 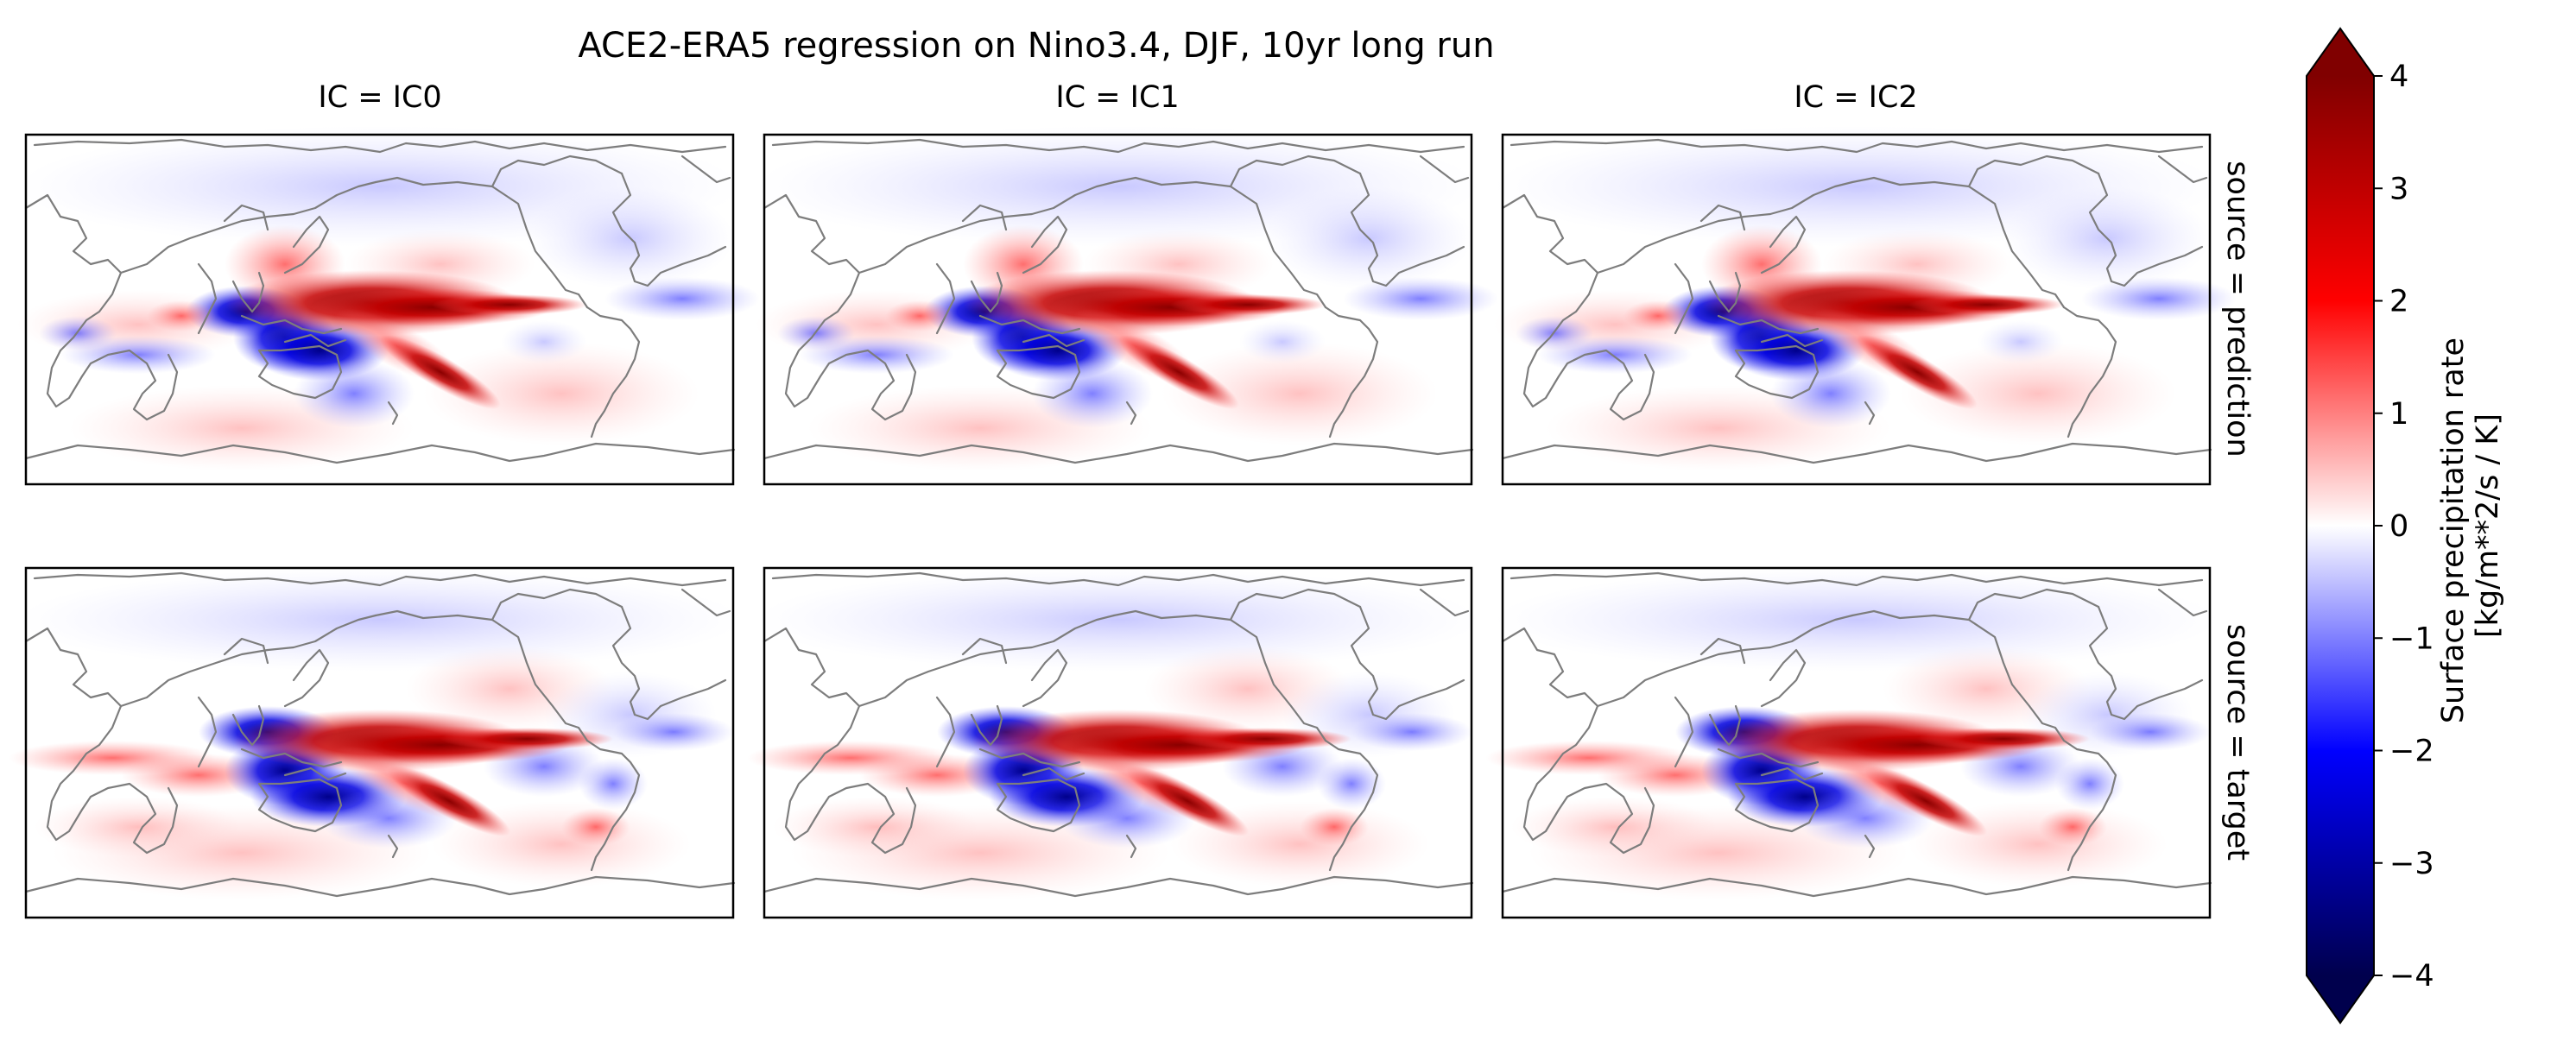 What do you see at coordinates (379, 97) in the screenshot?
I see `column-title-ic0: IC = IC0` at bounding box center [379, 97].